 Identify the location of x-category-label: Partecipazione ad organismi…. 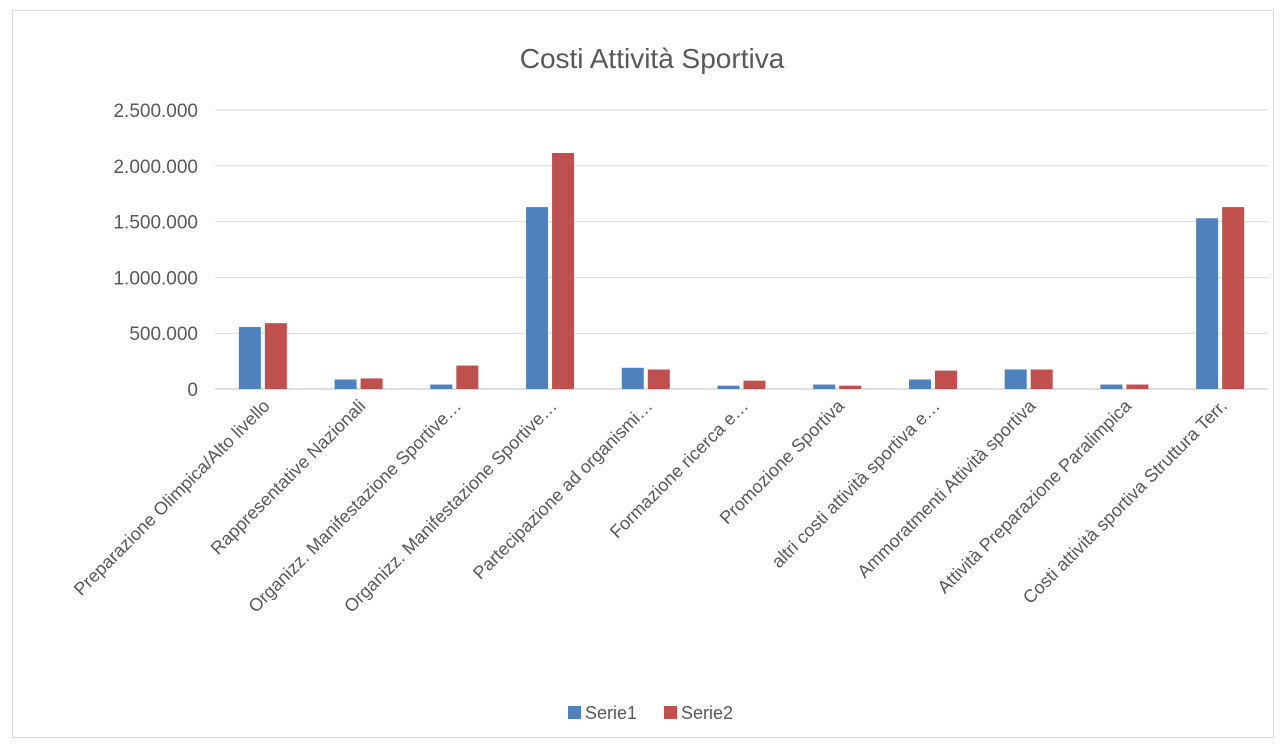
(562, 489).